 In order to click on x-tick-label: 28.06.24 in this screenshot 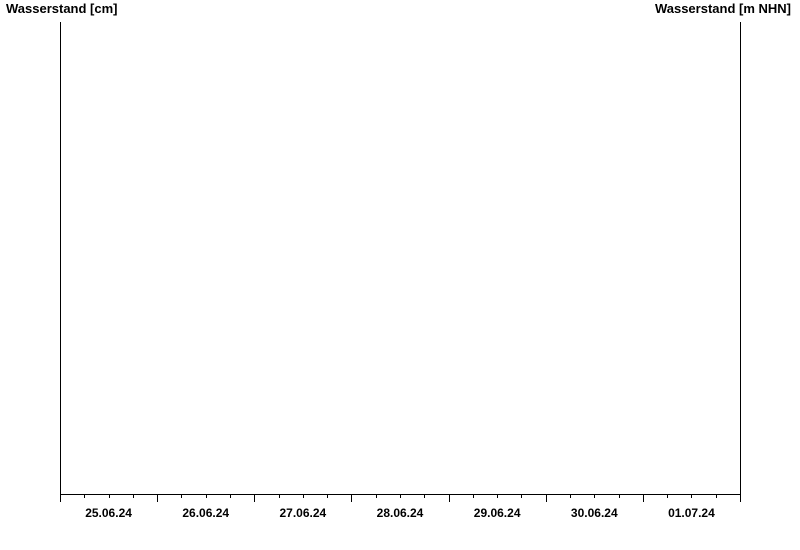, I will do `click(400, 513)`.